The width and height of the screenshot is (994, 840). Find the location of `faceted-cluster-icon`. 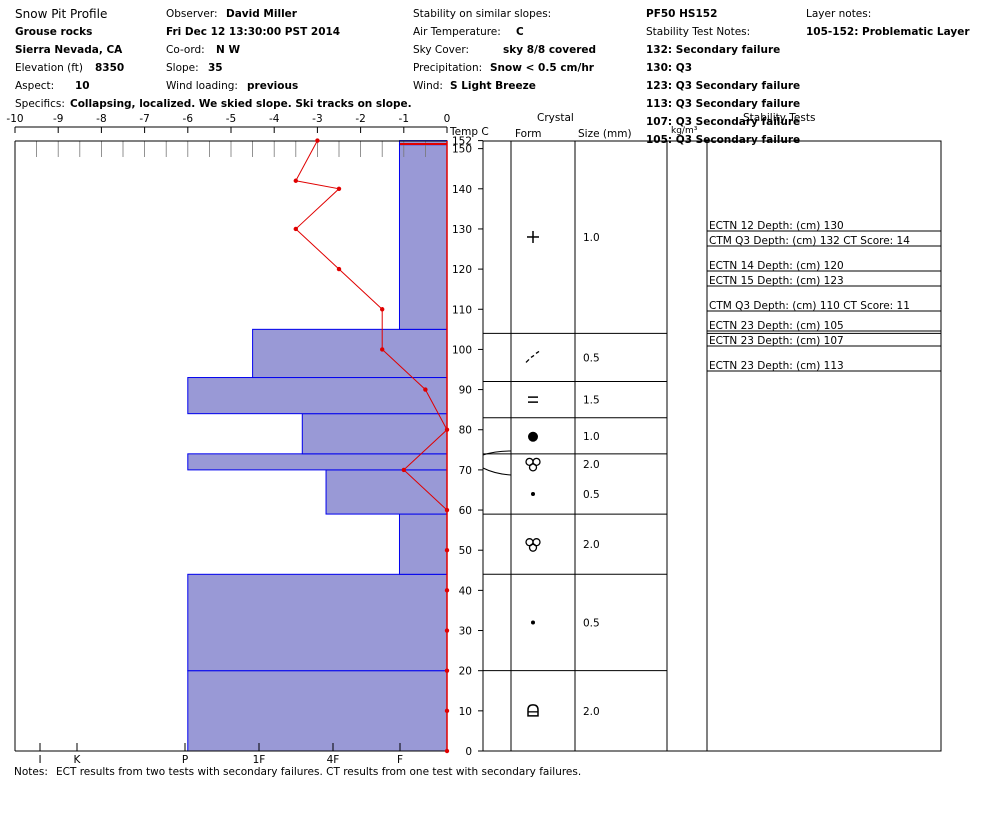

faceted-cluster-icon is located at coordinates (533, 467).